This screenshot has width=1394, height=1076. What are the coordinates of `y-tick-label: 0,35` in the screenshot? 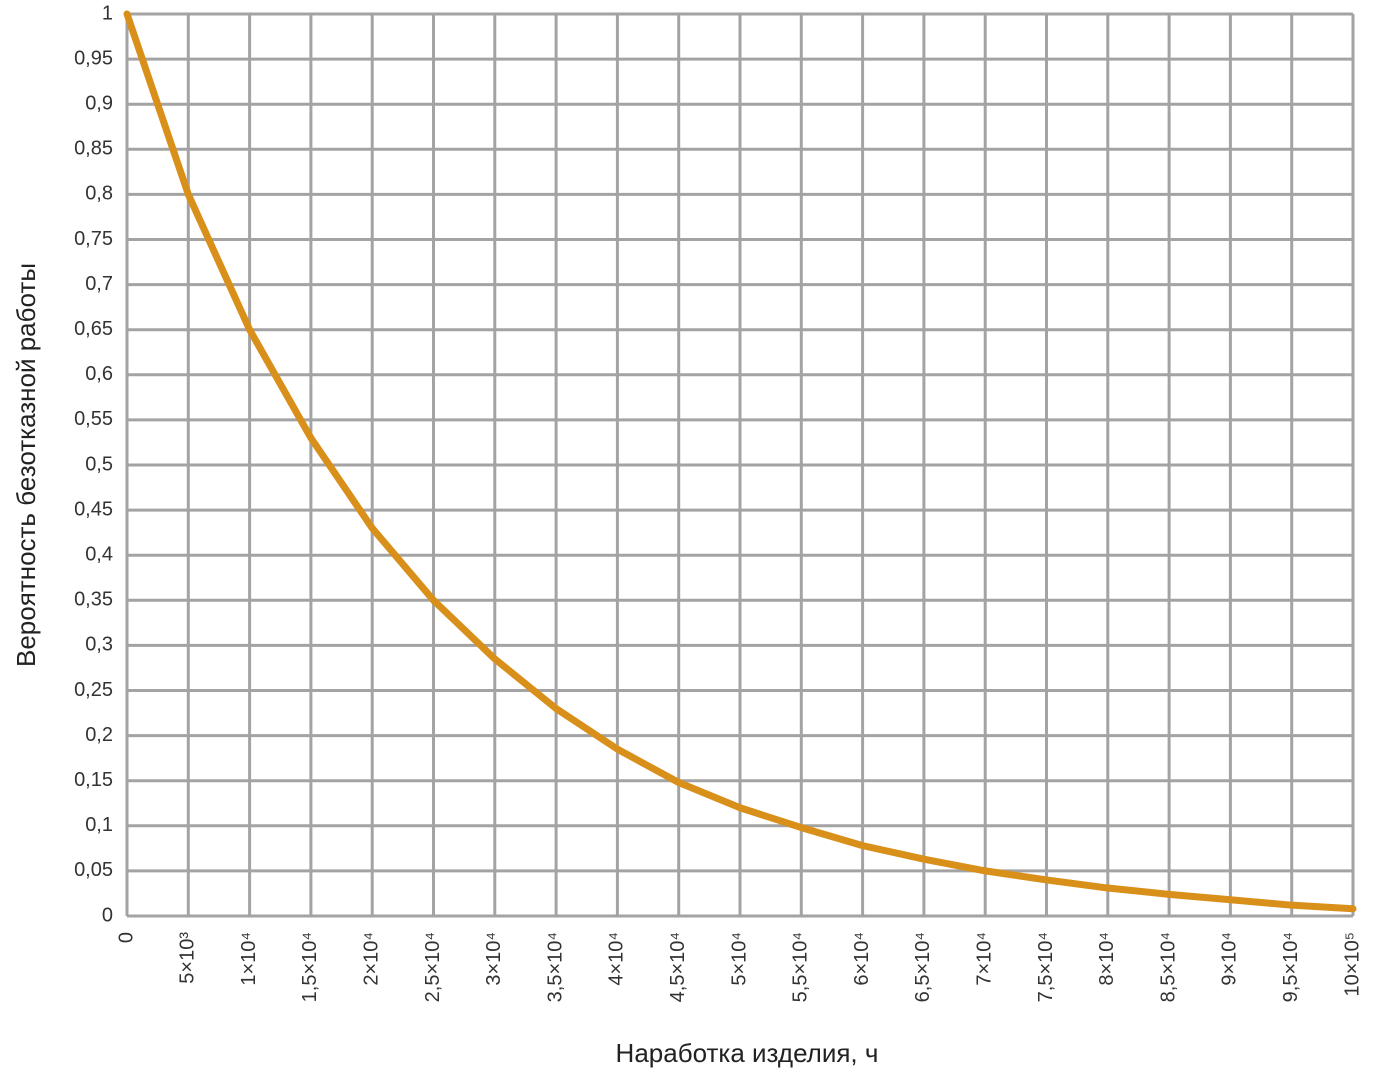 It's located at (93, 600).